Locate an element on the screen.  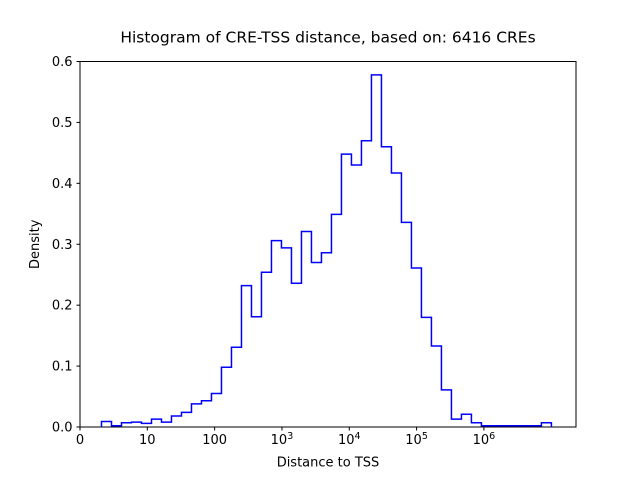
x-tick-label: 10⁶ is located at coordinates (484, 439).